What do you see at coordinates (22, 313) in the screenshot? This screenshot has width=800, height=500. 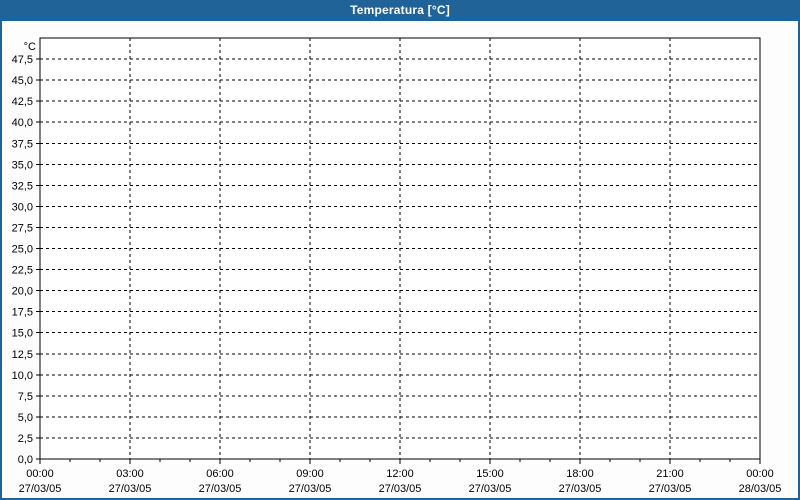 I see `y-tick-label: 17,5` at bounding box center [22, 313].